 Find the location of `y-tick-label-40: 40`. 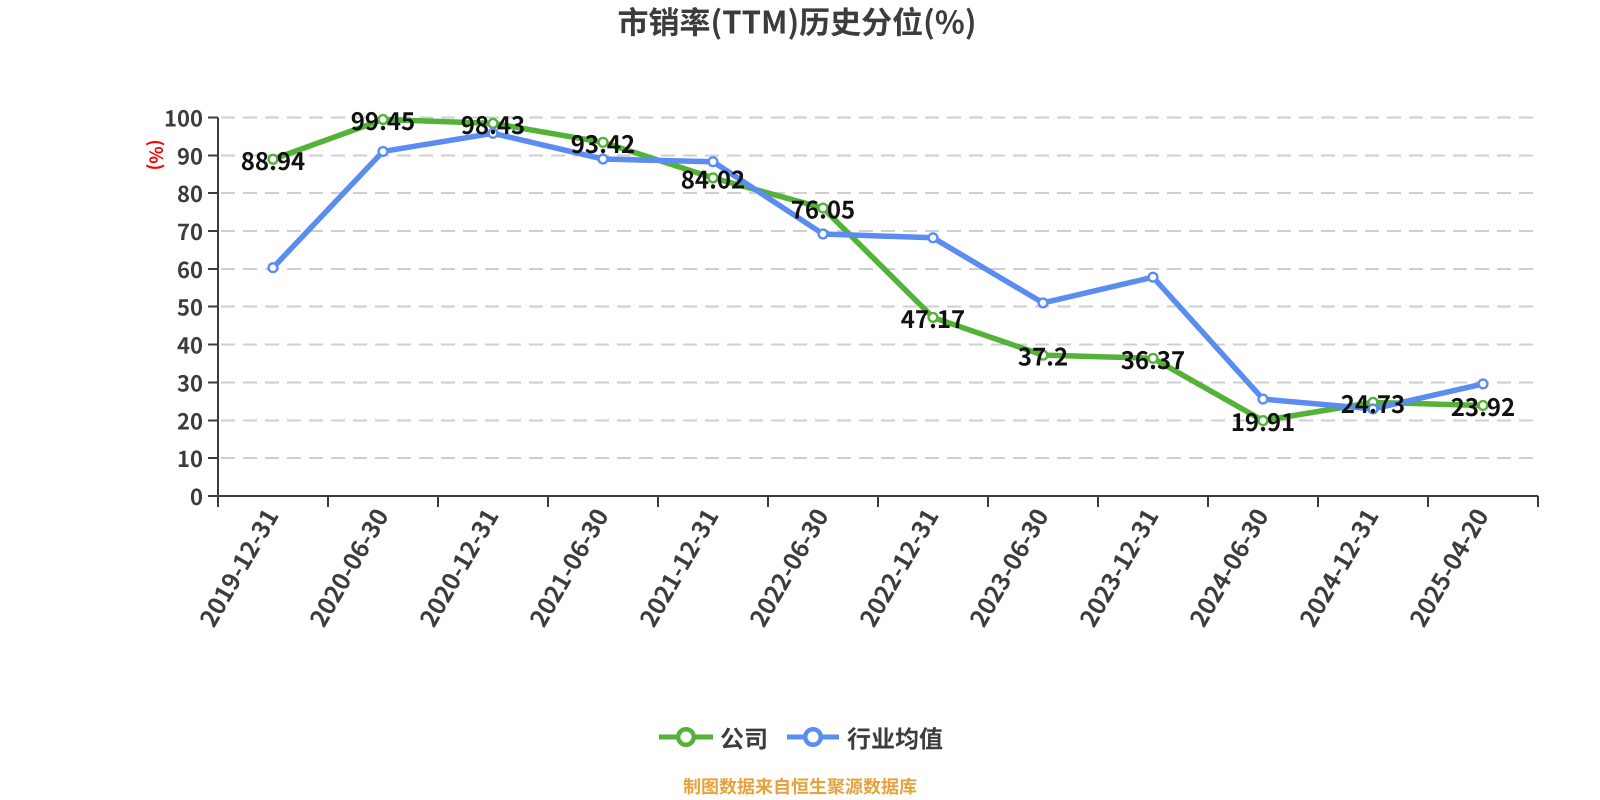

y-tick-label-40: 40 is located at coordinates (190, 345).